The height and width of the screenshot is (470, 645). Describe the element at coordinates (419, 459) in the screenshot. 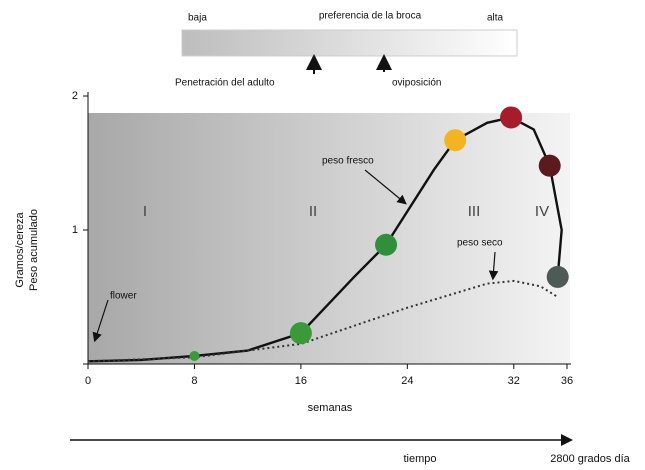

I see `time-label: tiempo` at that location.